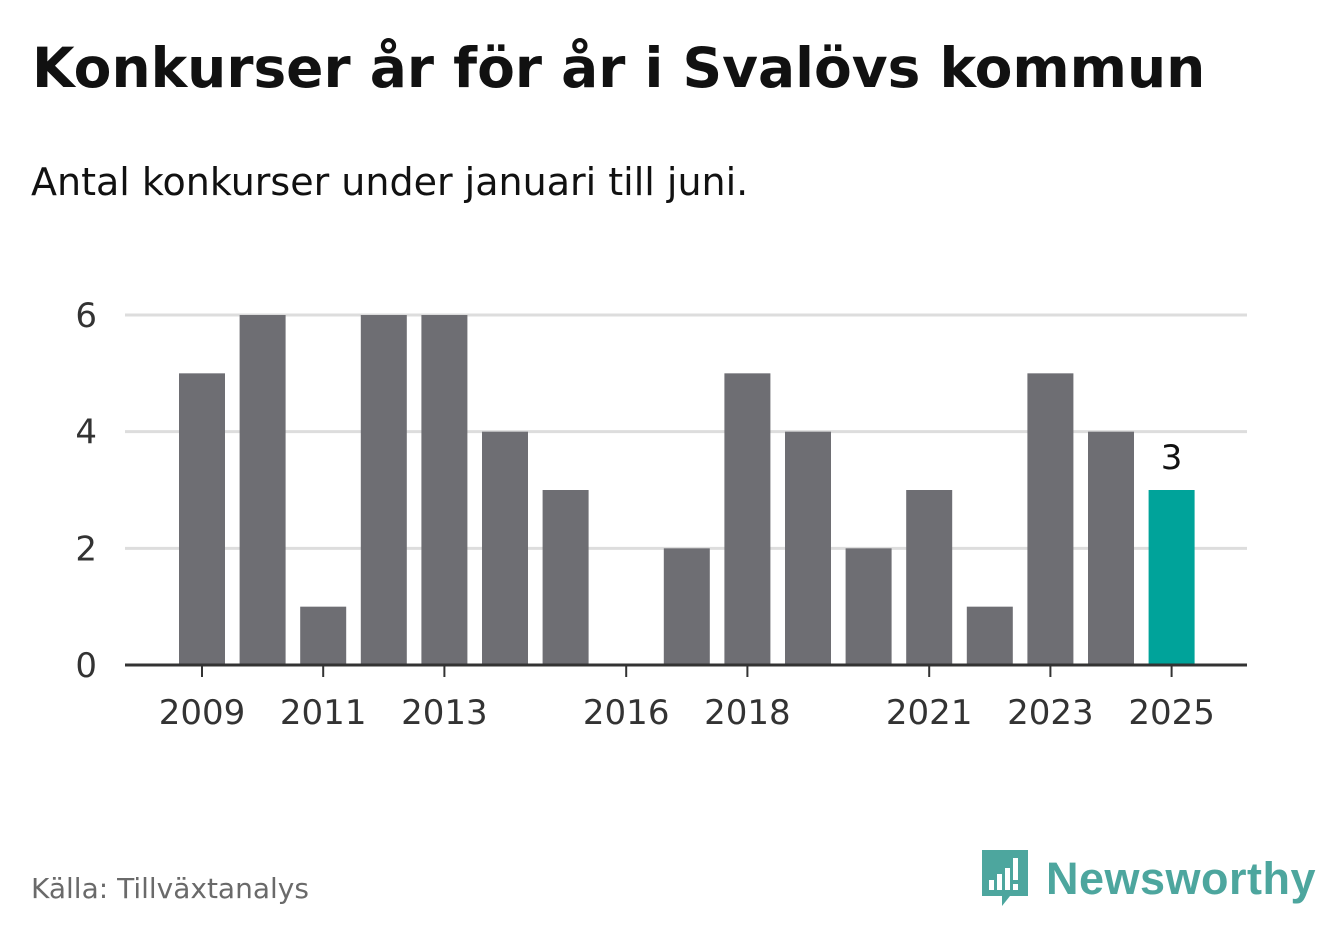 This screenshot has width=1322, height=939. Describe the element at coordinates (86, 433) in the screenshot. I see `y-tick-label: 4` at that location.